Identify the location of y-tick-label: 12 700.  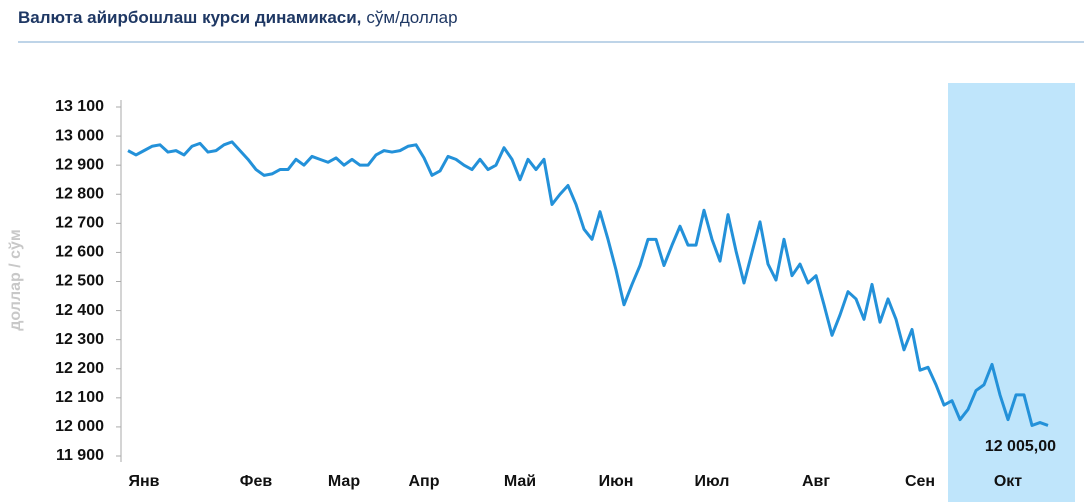
(79, 223).